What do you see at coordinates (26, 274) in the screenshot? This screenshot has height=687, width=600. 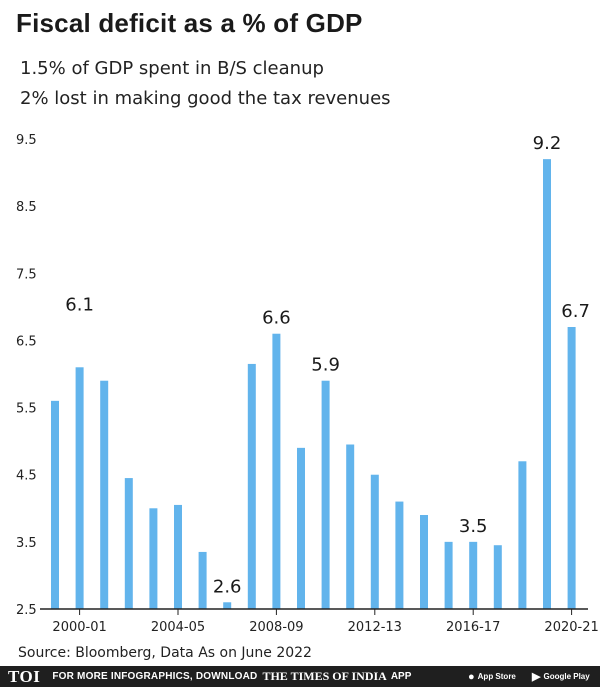 I see `y-tick-label: 7.5` at bounding box center [26, 274].